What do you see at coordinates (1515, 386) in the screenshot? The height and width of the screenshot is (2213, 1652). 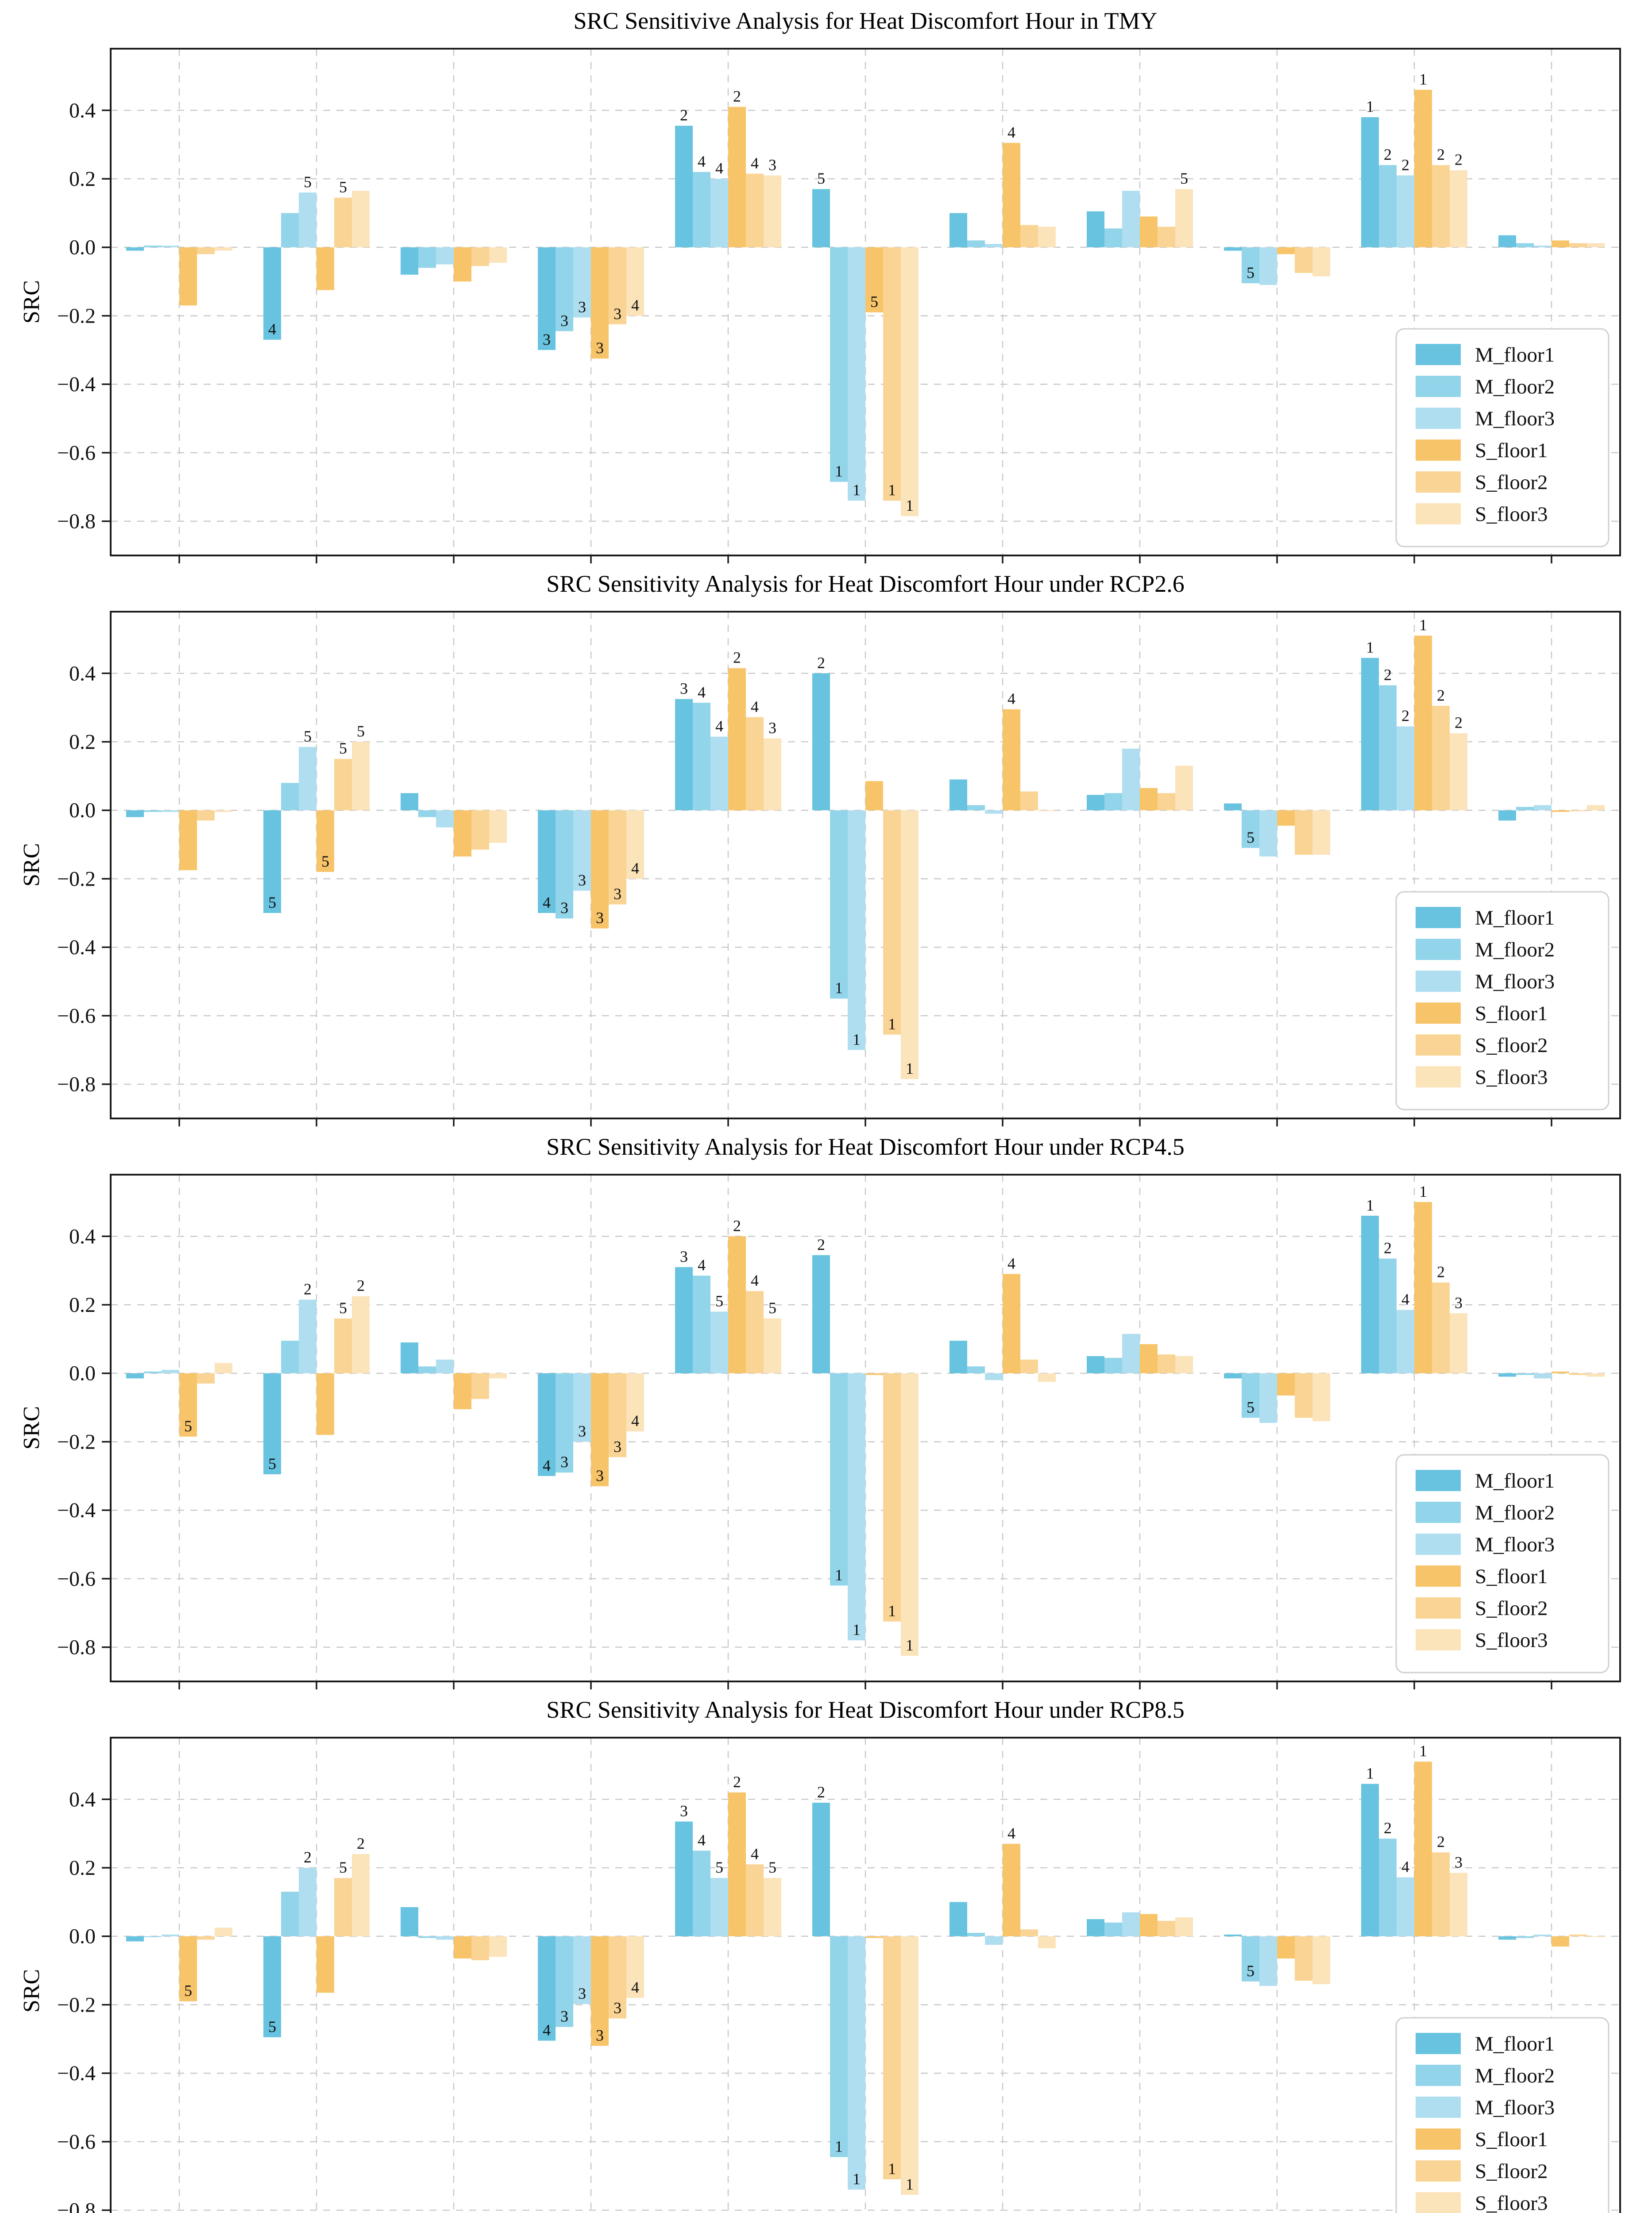 I see `legend-label: M_floor2` at bounding box center [1515, 386].